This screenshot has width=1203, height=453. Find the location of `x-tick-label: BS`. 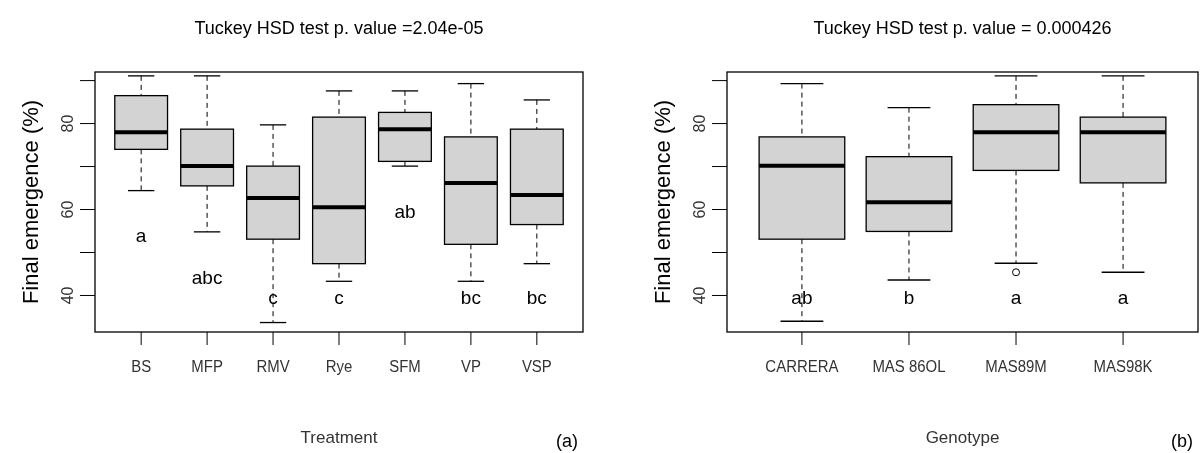

x-tick-label: BS is located at coordinates (141, 366).